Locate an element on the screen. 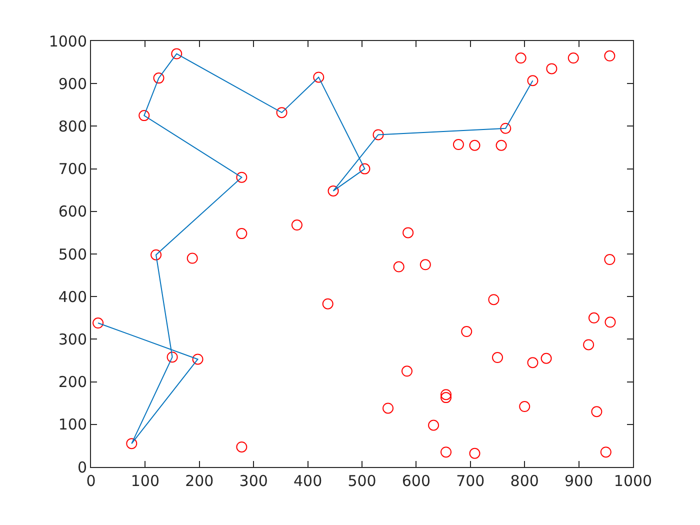  y-tick-label: 800 is located at coordinates (72, 126).